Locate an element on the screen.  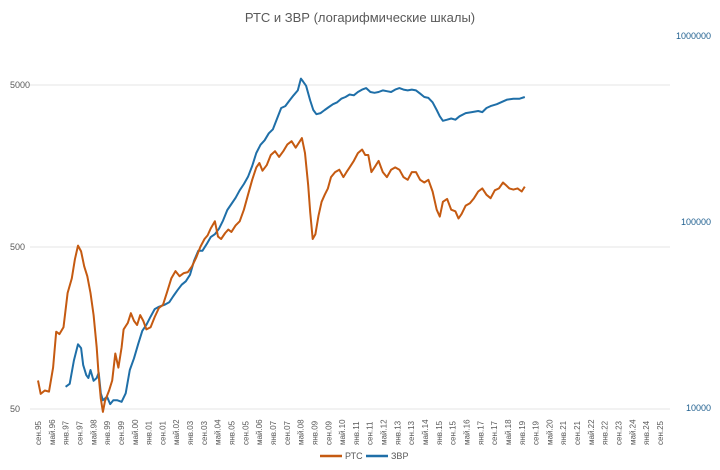
x-tick-label: сен.03 is located at coordinates (204, 432).